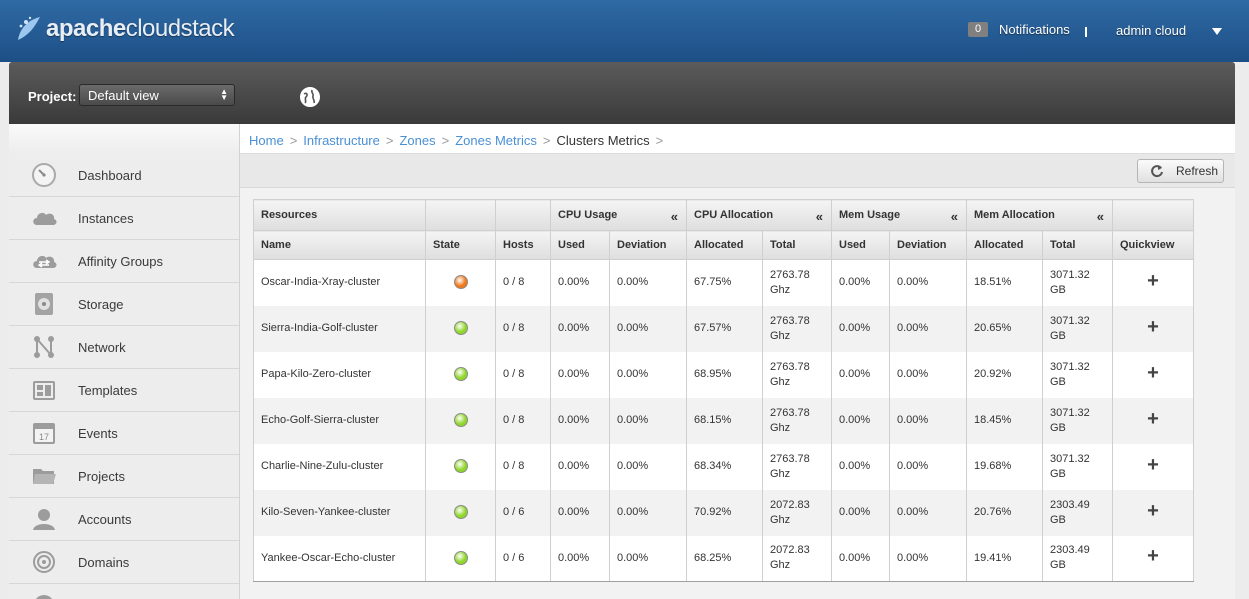 This screenshot has height=599, width=1249. What do you see at coordinates (224, 94) in the screenshot?
I see `select-arrows-icon: ▲ ▼` at bounding box center [224, 94].